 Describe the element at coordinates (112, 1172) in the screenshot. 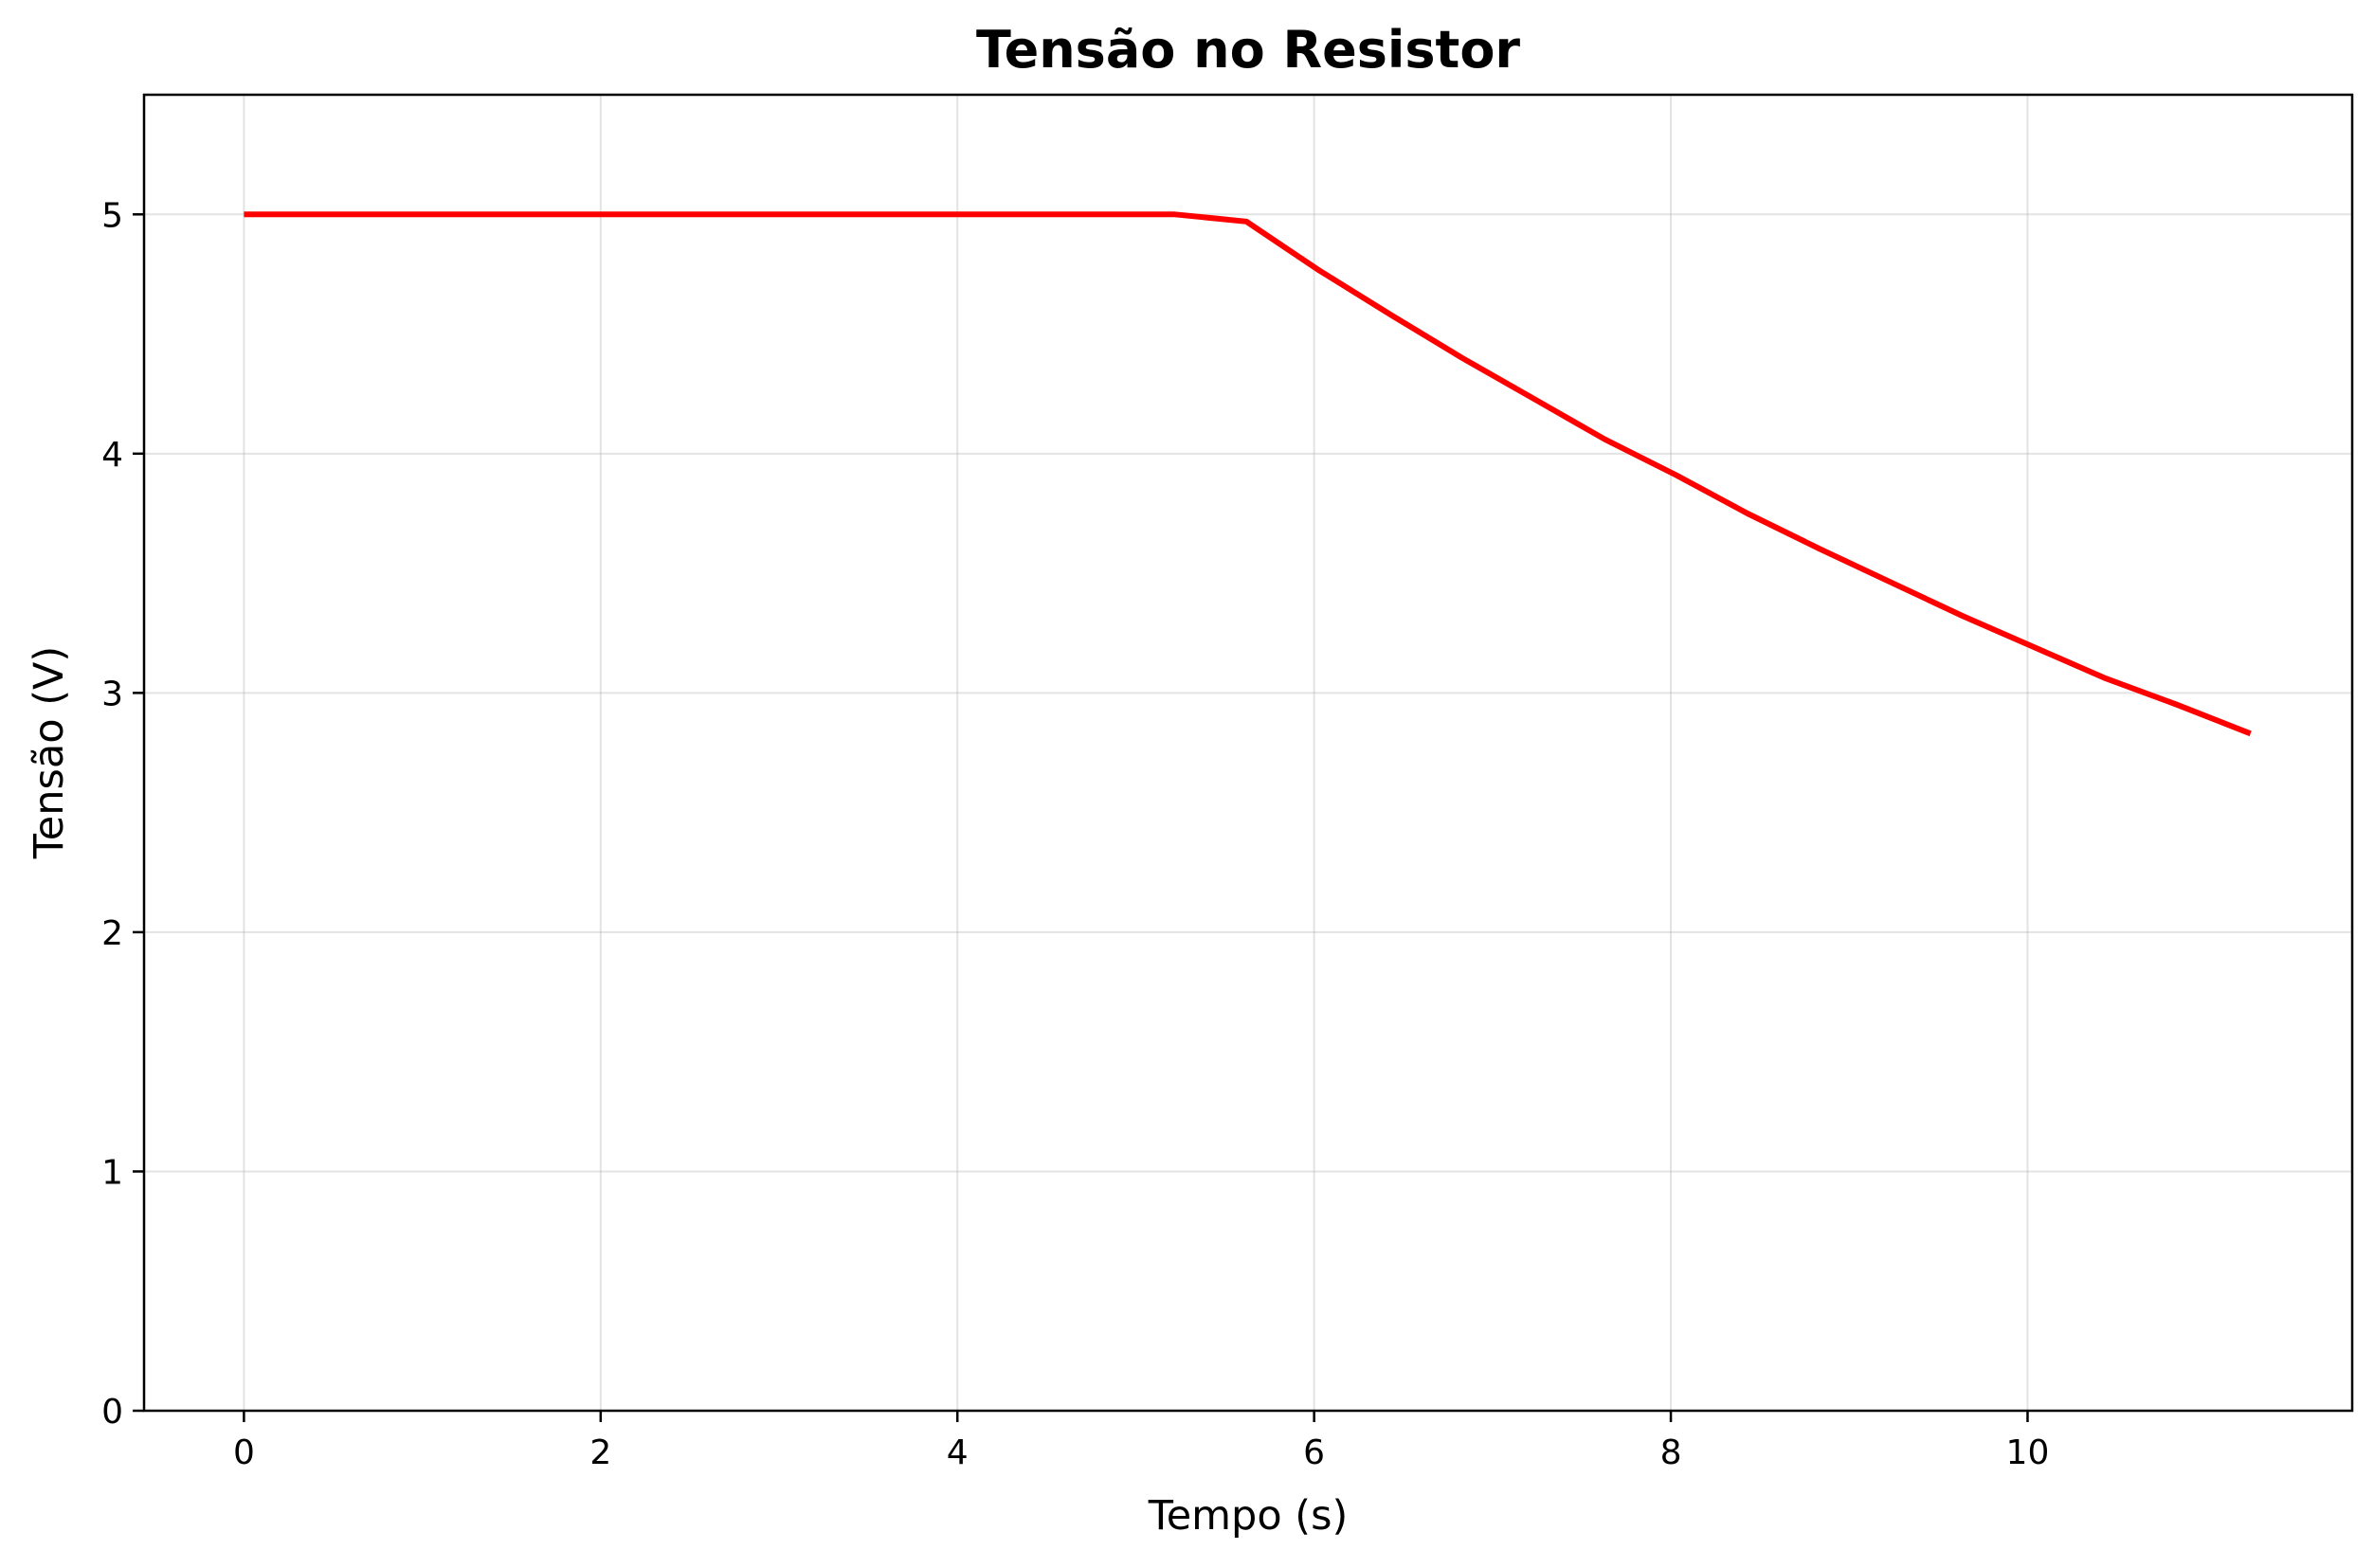

I see `y-tick-label: 1` at that location.